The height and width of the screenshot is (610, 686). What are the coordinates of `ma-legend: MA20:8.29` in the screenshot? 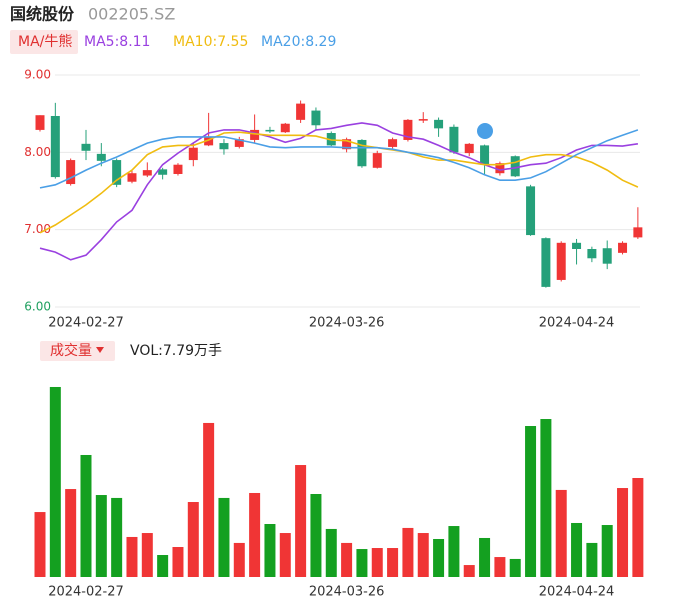 It's located at (298, 42).